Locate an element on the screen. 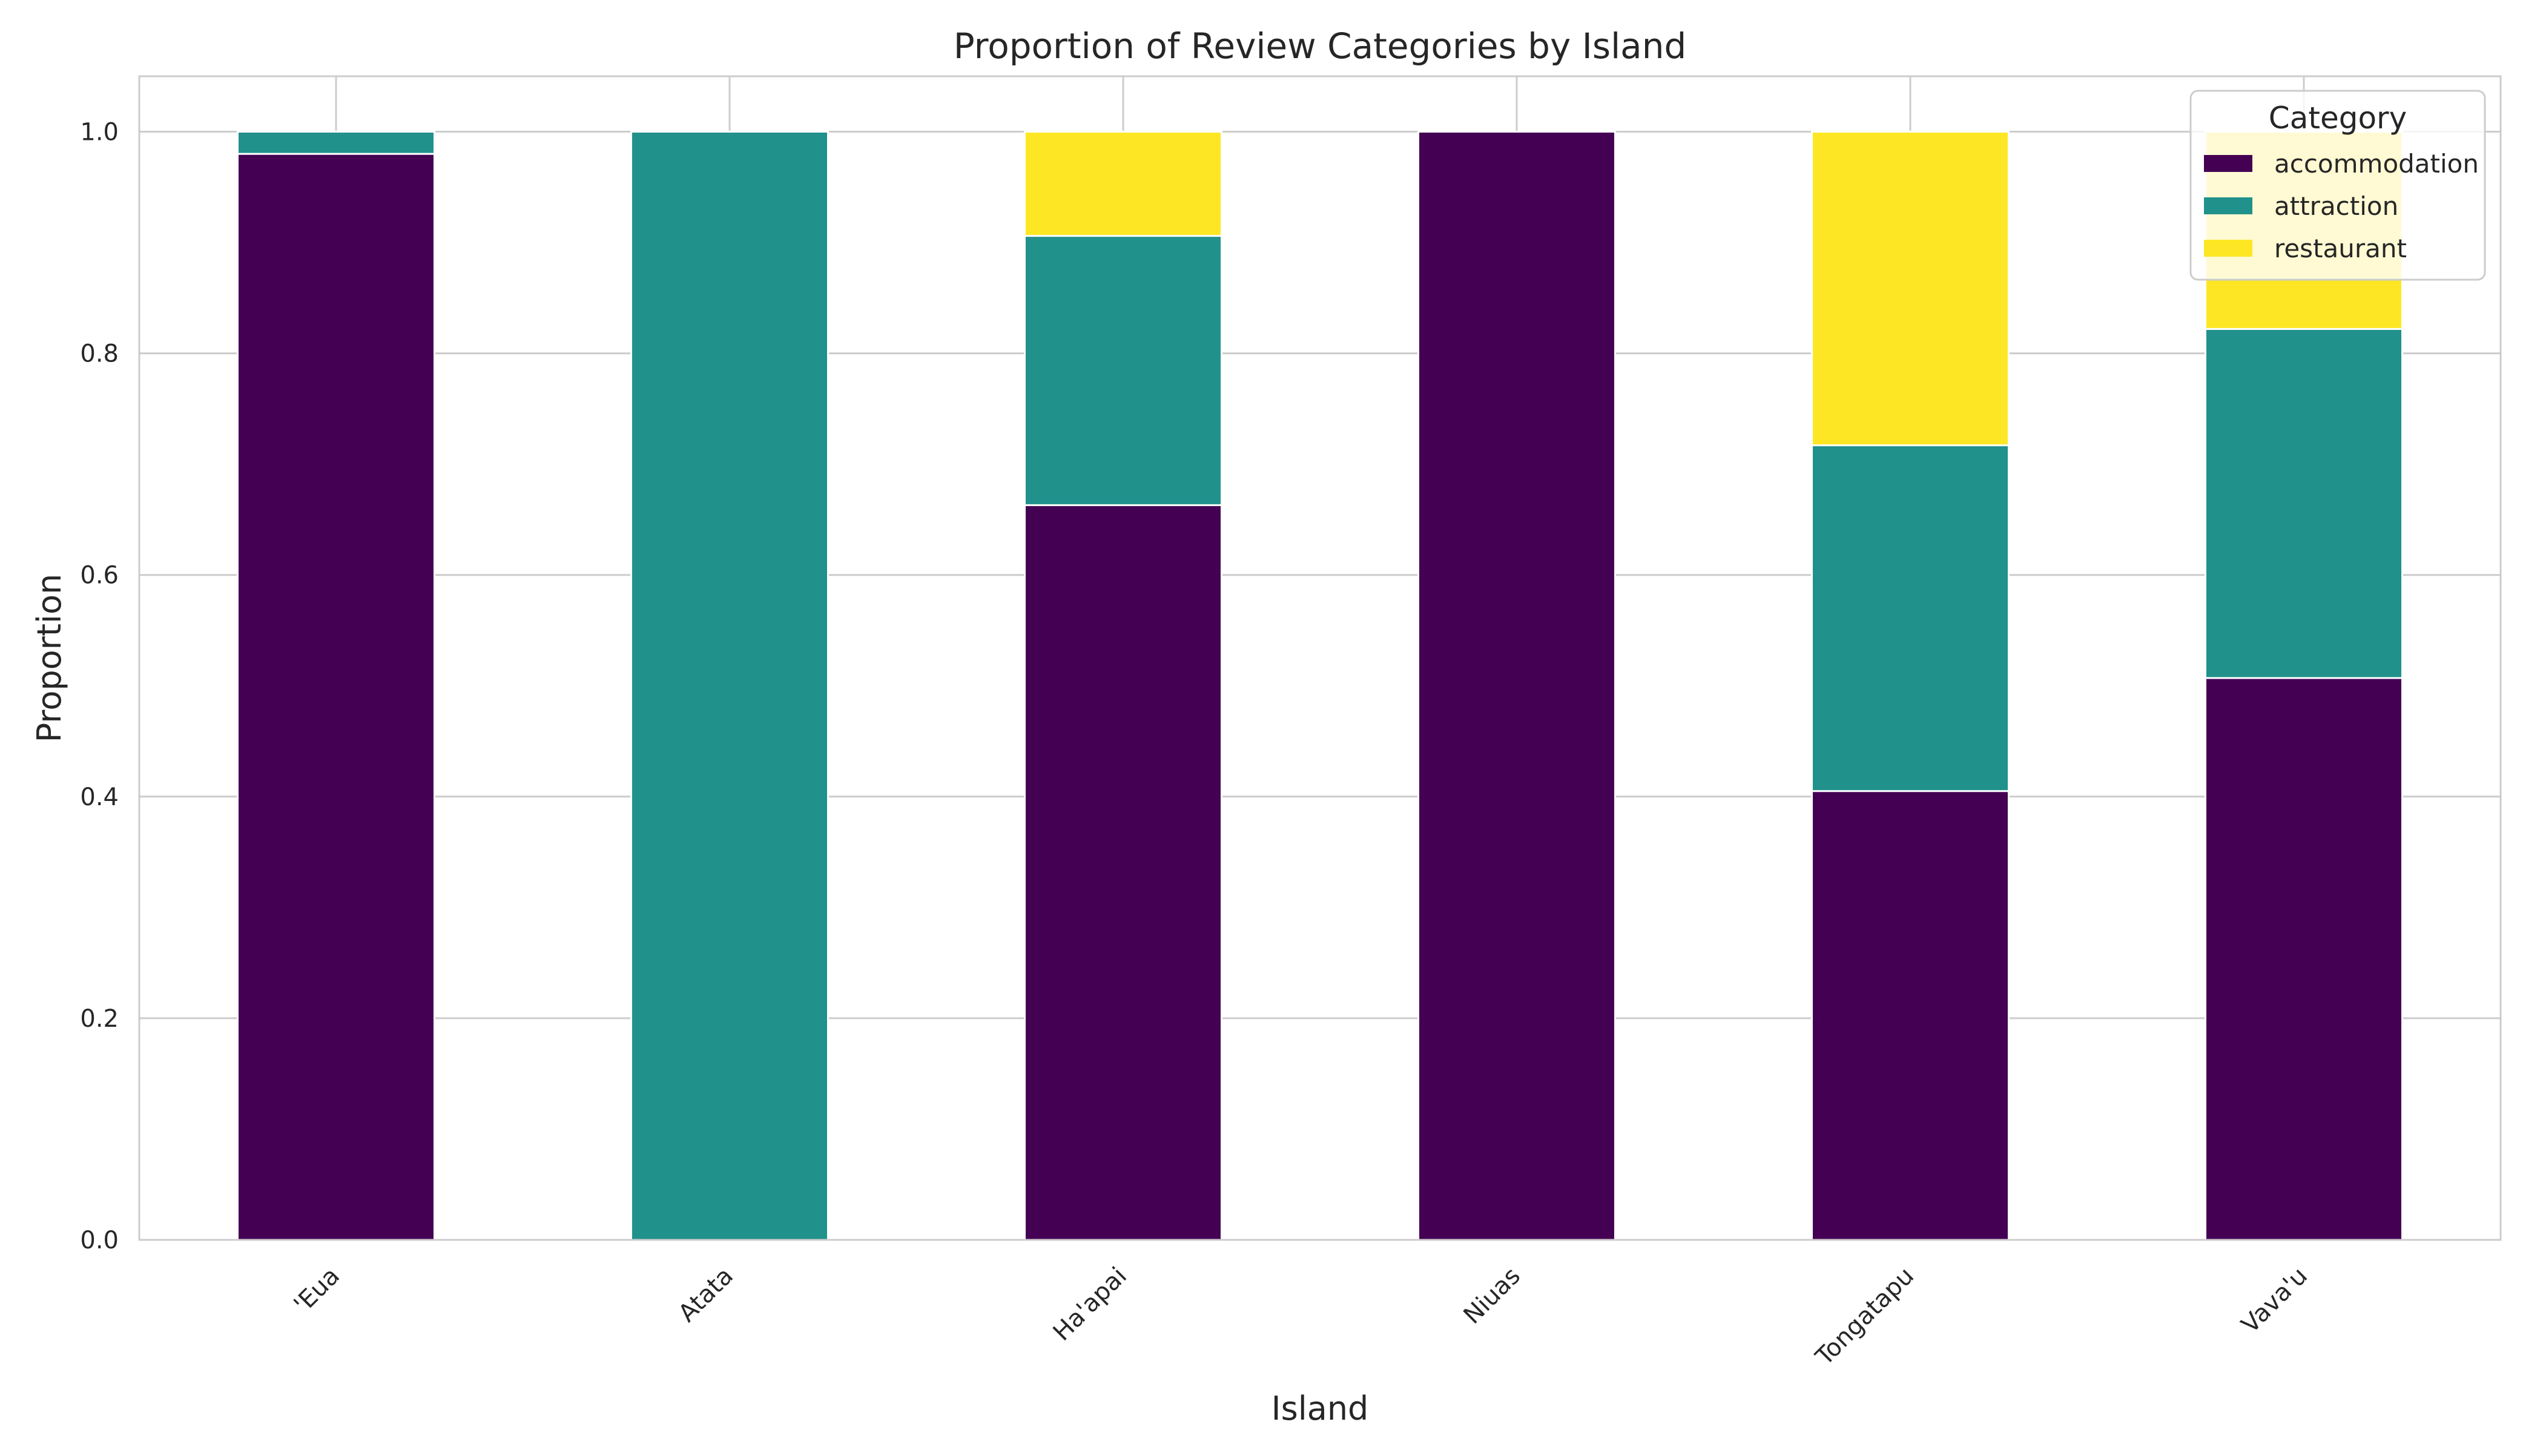  bar-ha-apai-accommodation is located at coordinates (1123, 872).